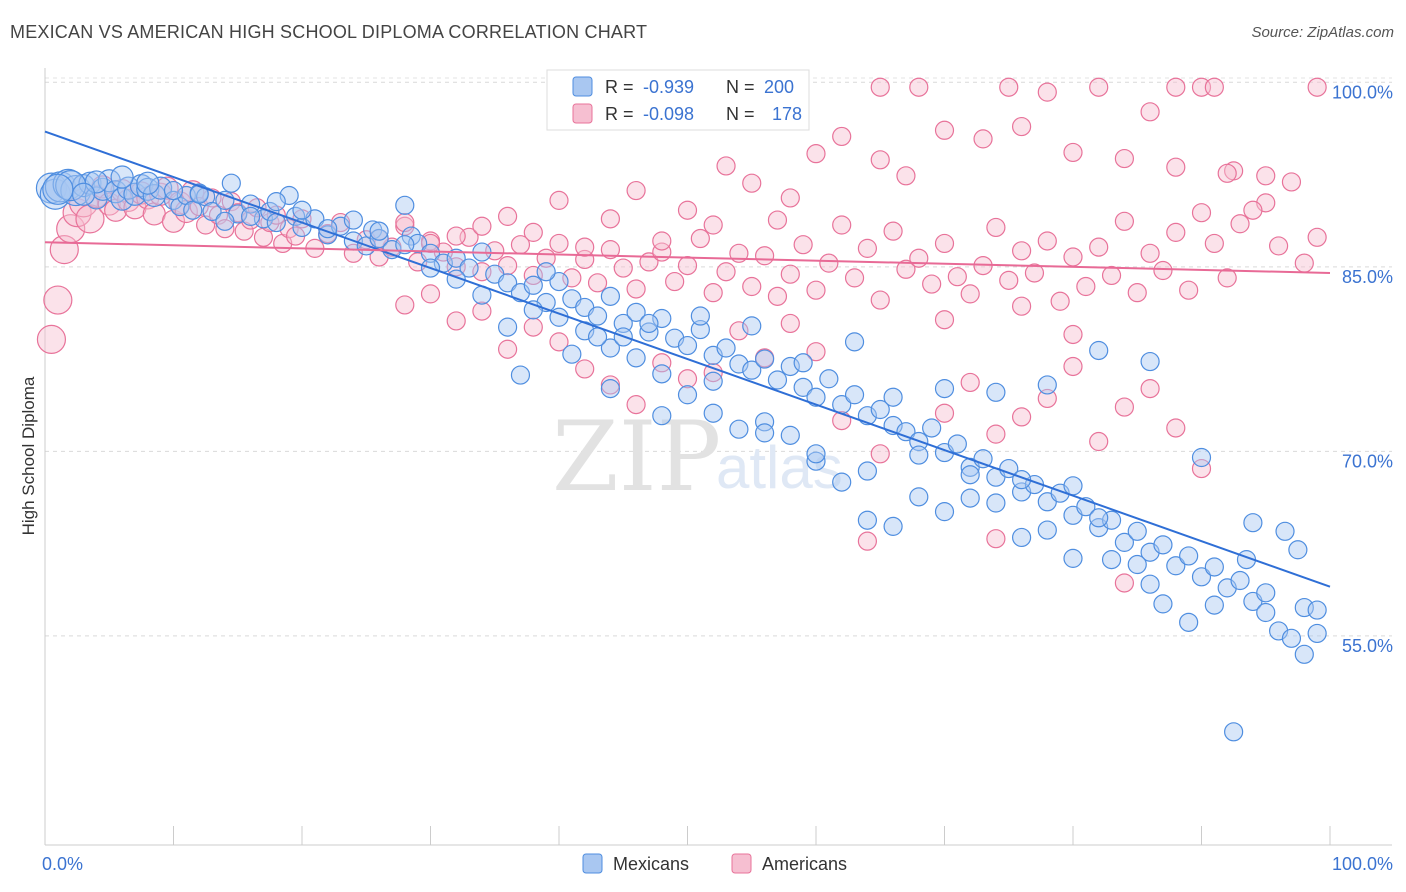  Describe the element at coordinates (62, 864) in the screenshot. I see `x-tick-label: 0.0%` at that location.